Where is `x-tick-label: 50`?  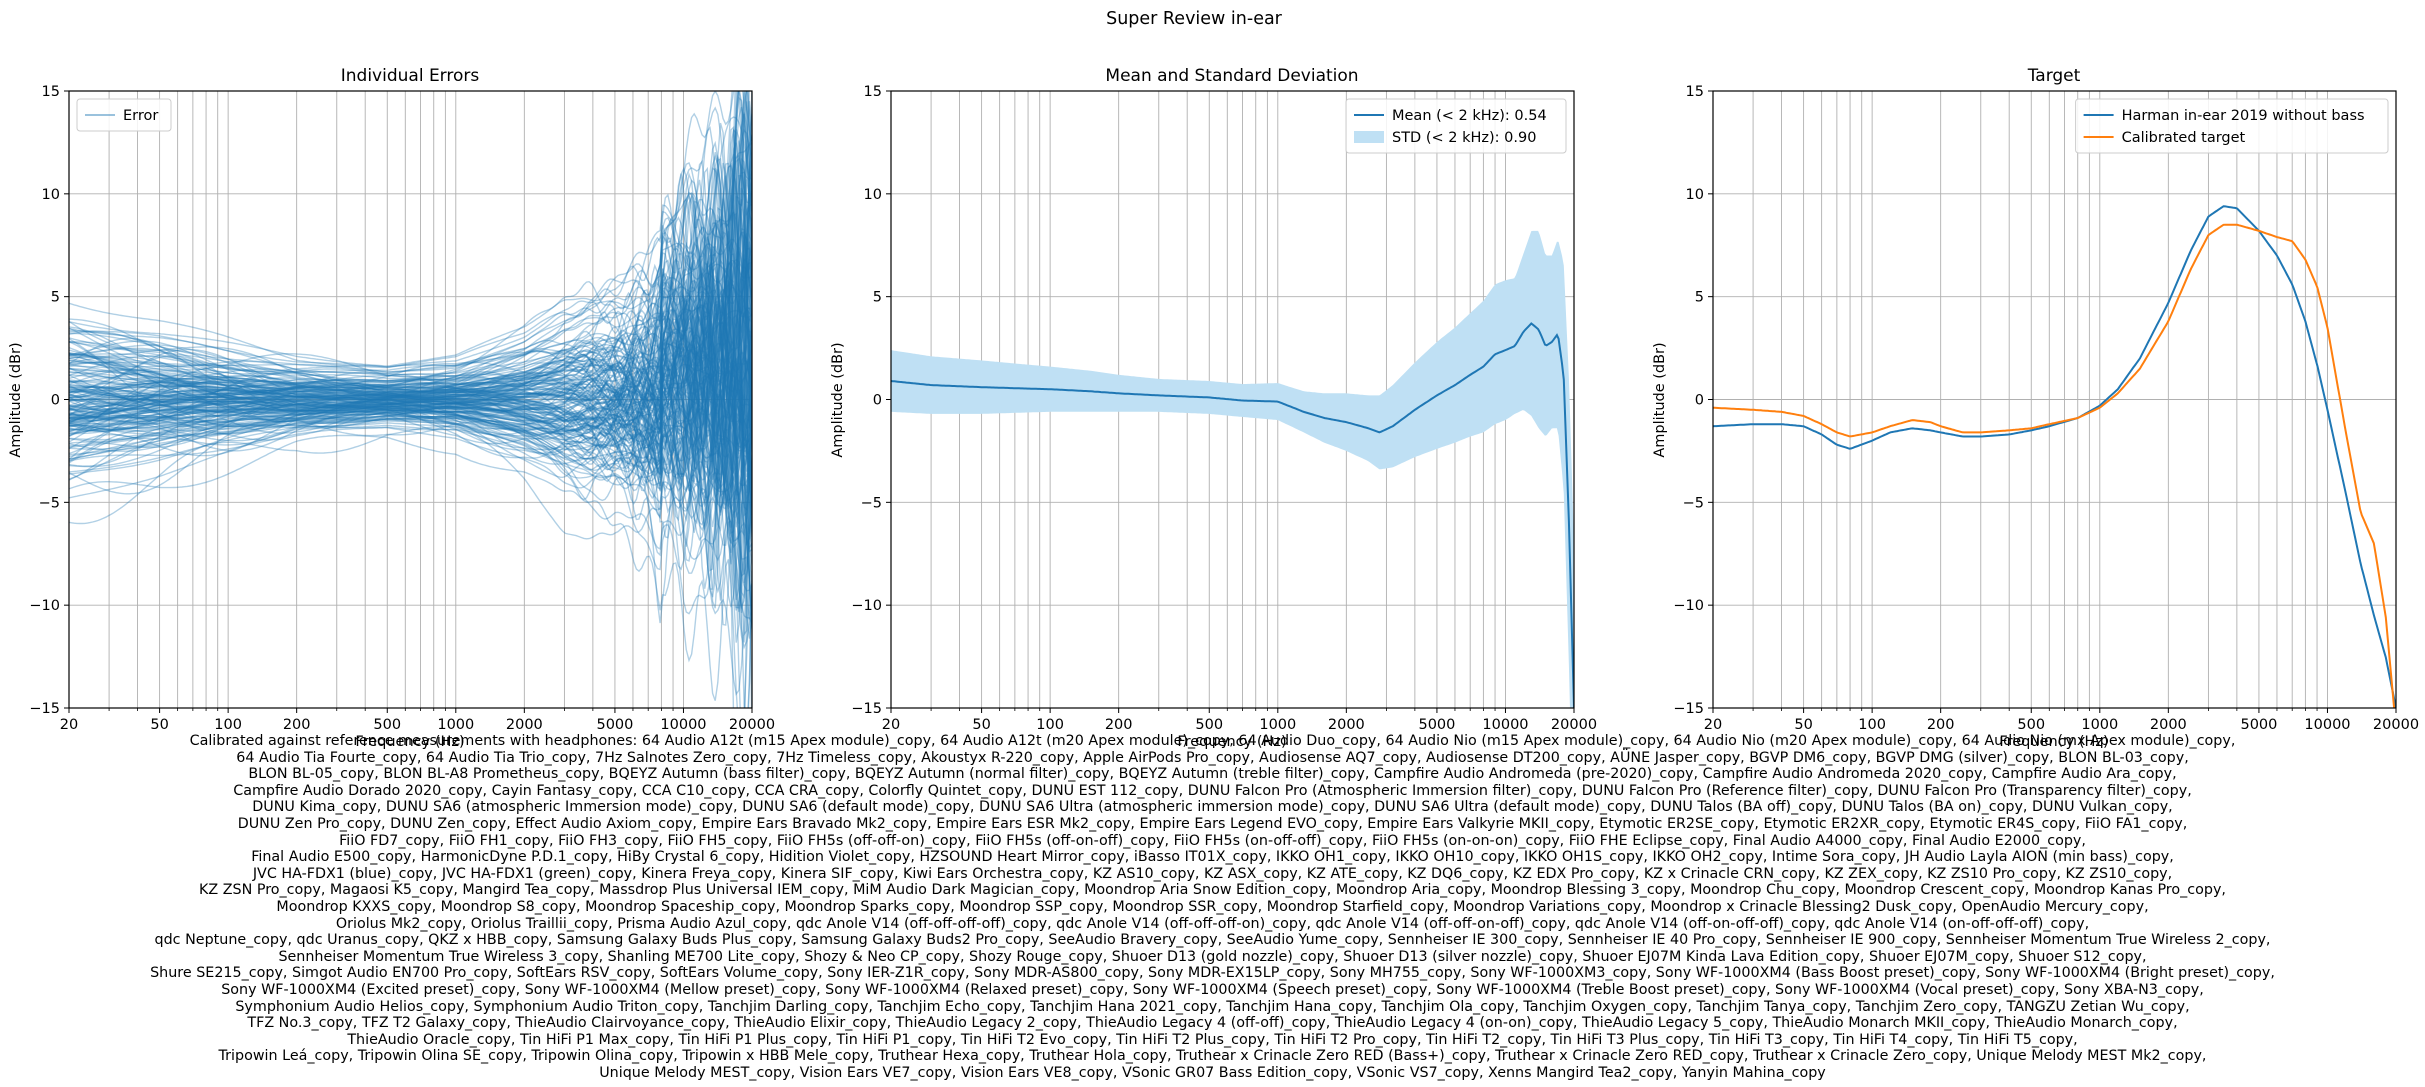
x-tick-label: 50 is located at coordinates (1803, 725).